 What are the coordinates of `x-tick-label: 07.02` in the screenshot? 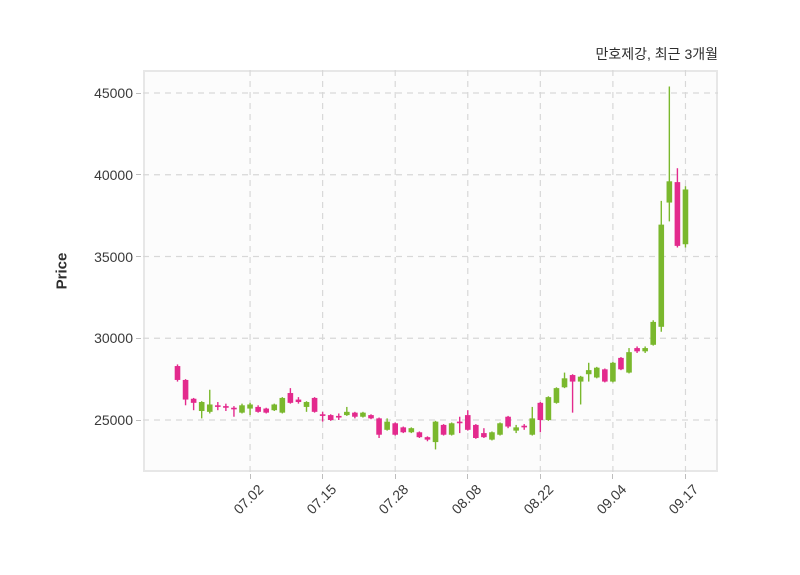 It's located at (248, 499).